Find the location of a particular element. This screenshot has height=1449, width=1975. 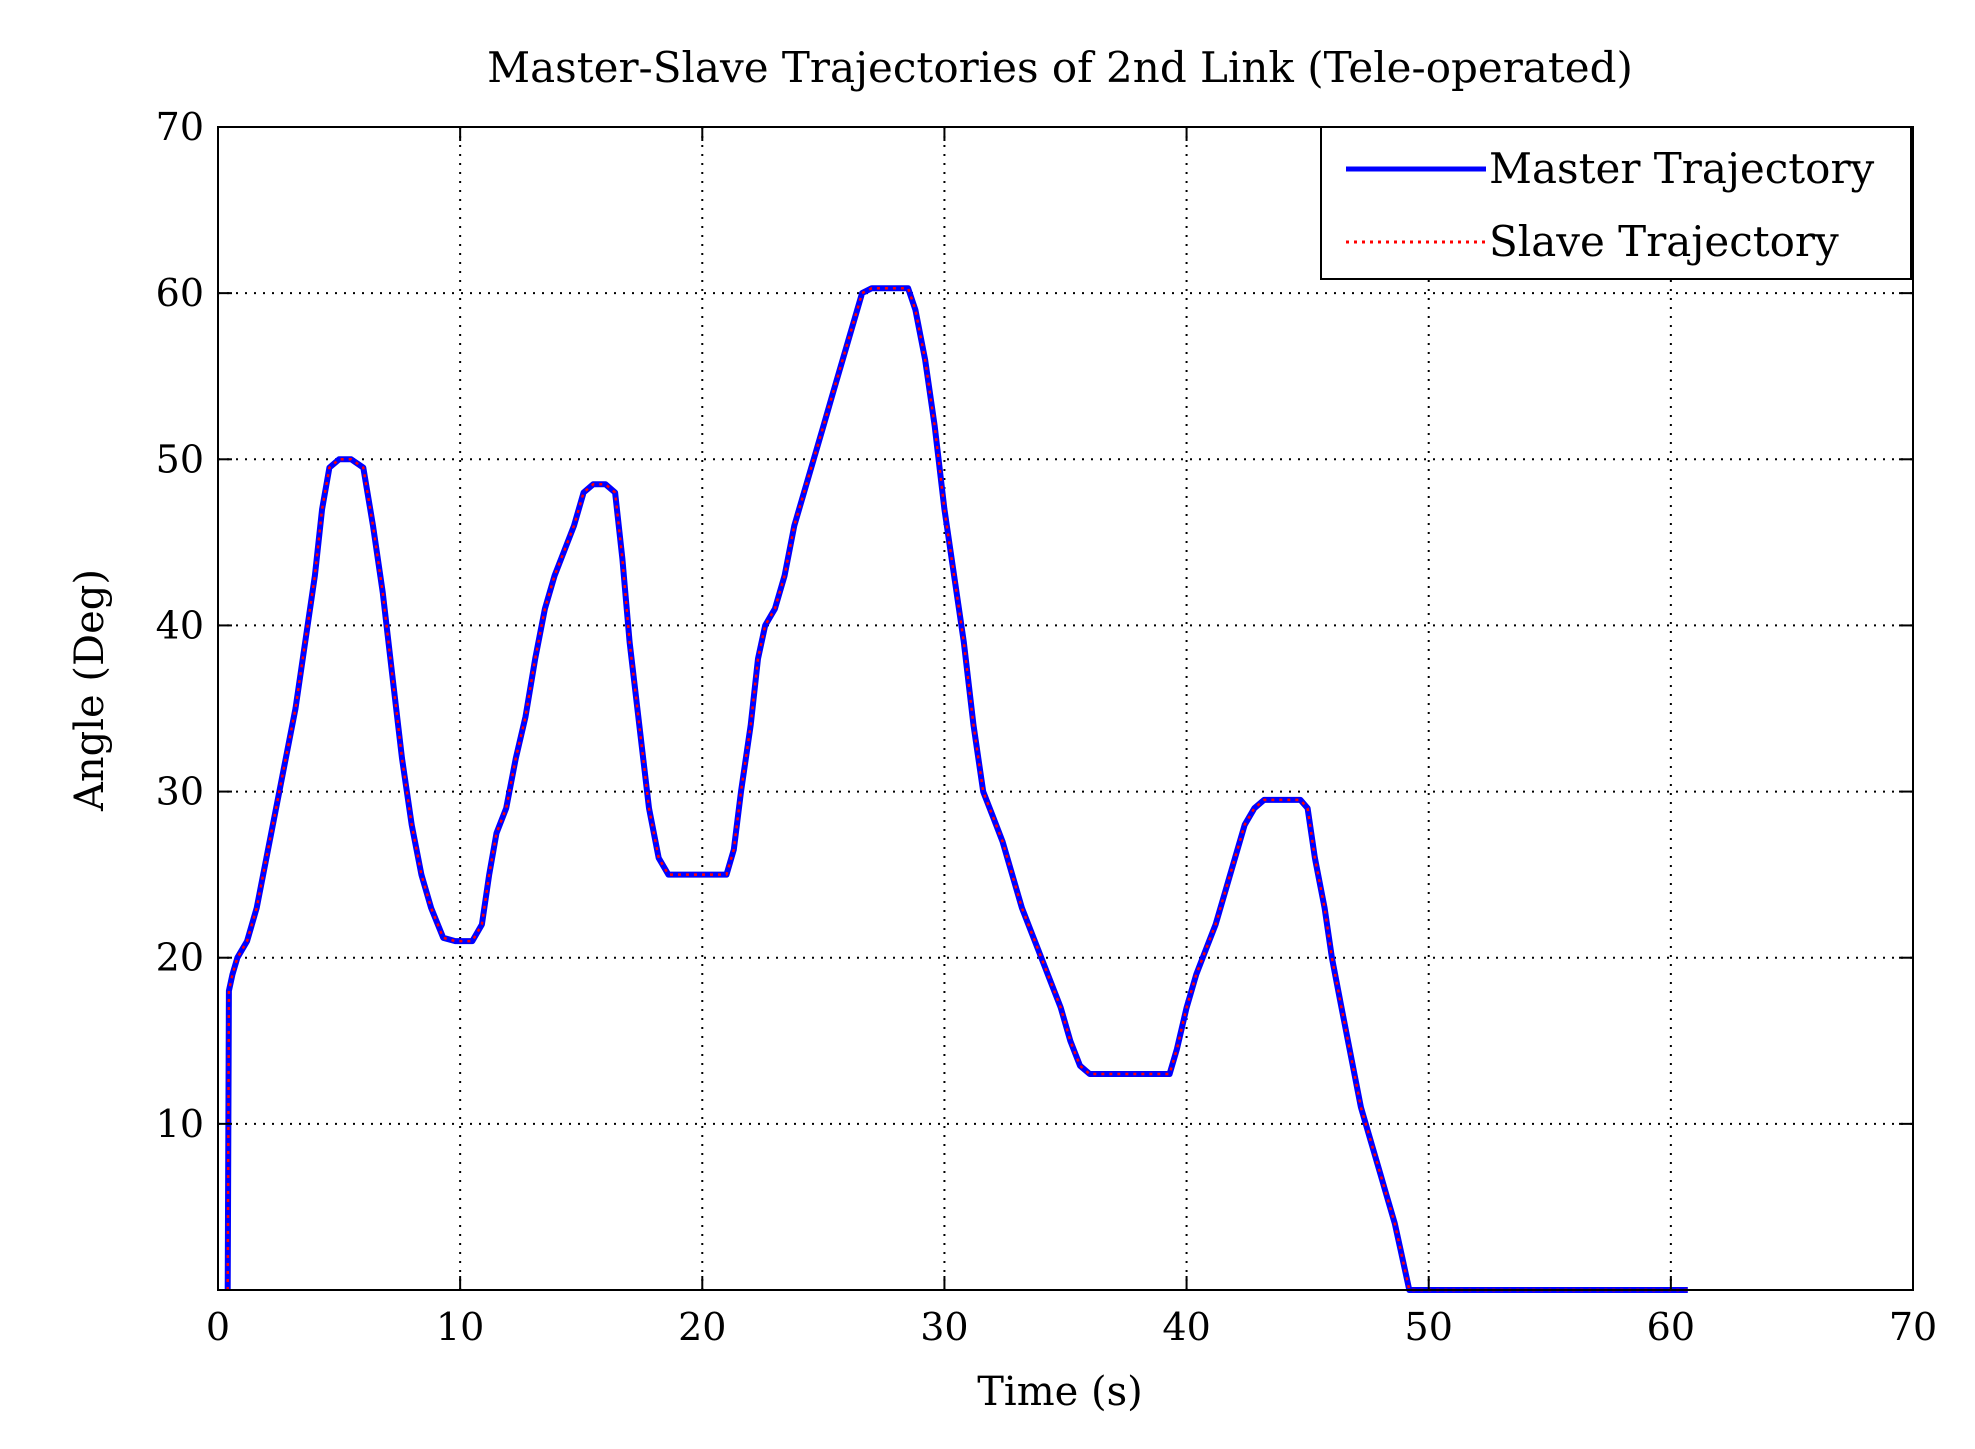

y-axis-label: Angle (Deg) is located at coordinates (90, 690).